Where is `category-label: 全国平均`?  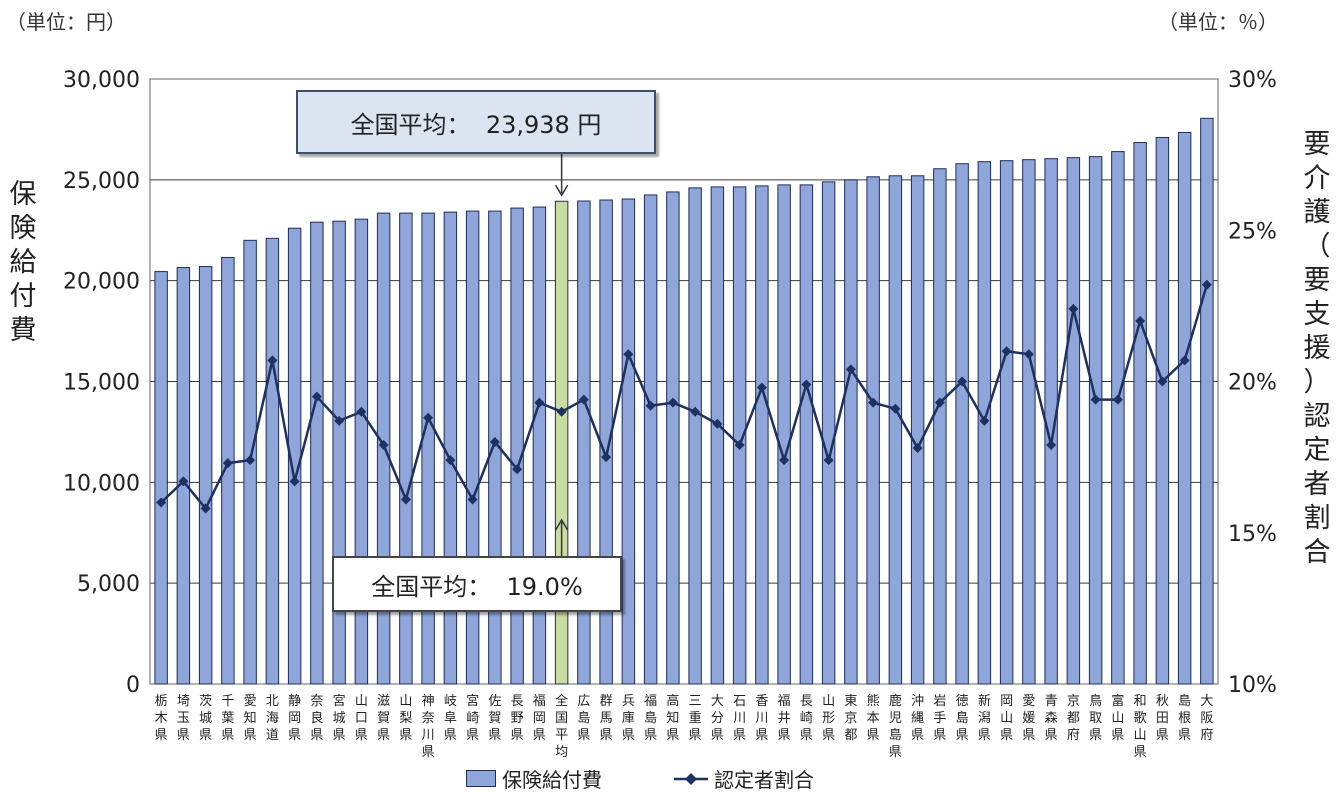 category-label: 全国平均 is located at coordinates (561, 726).